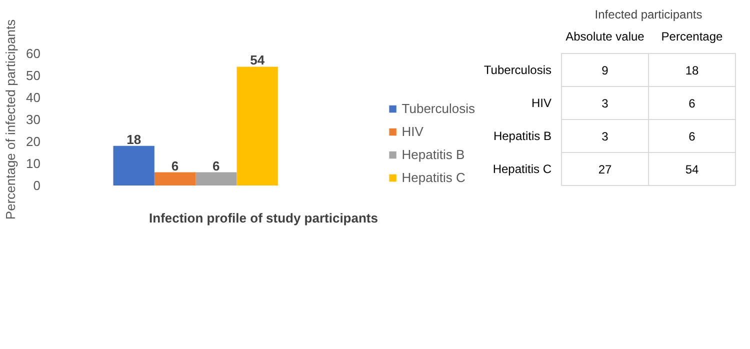 This screenshot has height=349, width=750. Describe the element at coordinates (33, 75) in the screenshot. I see `y-tick-label: 50` at that location.